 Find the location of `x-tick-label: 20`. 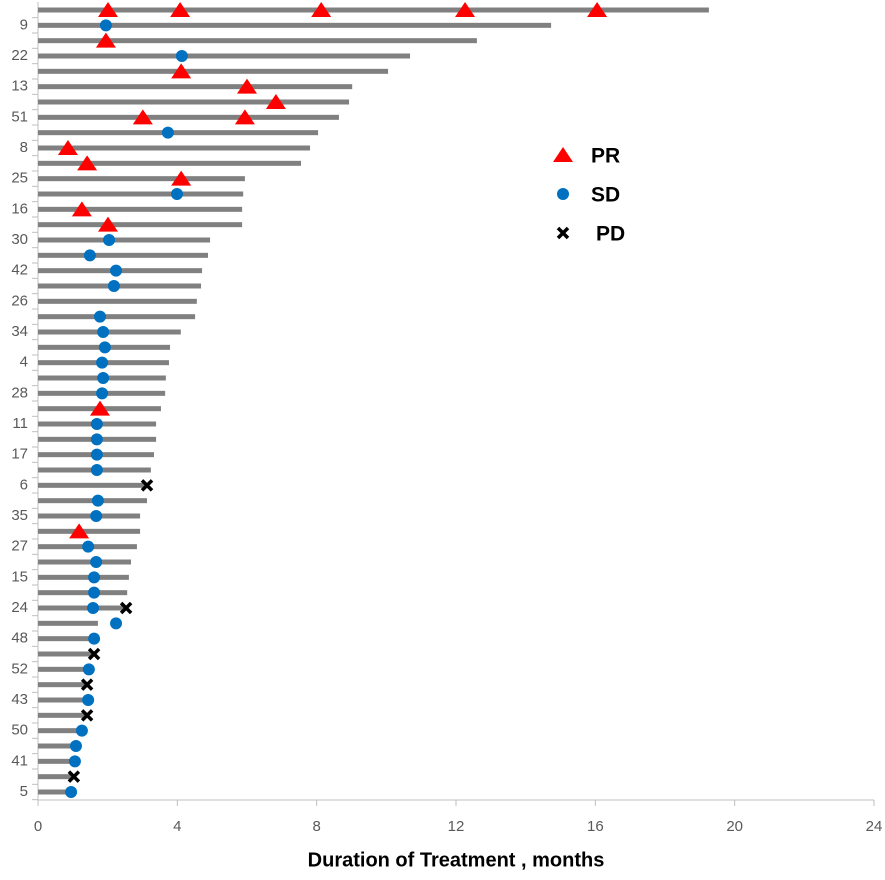

x-tick-label: 20 is located at coordinates (734, 826).